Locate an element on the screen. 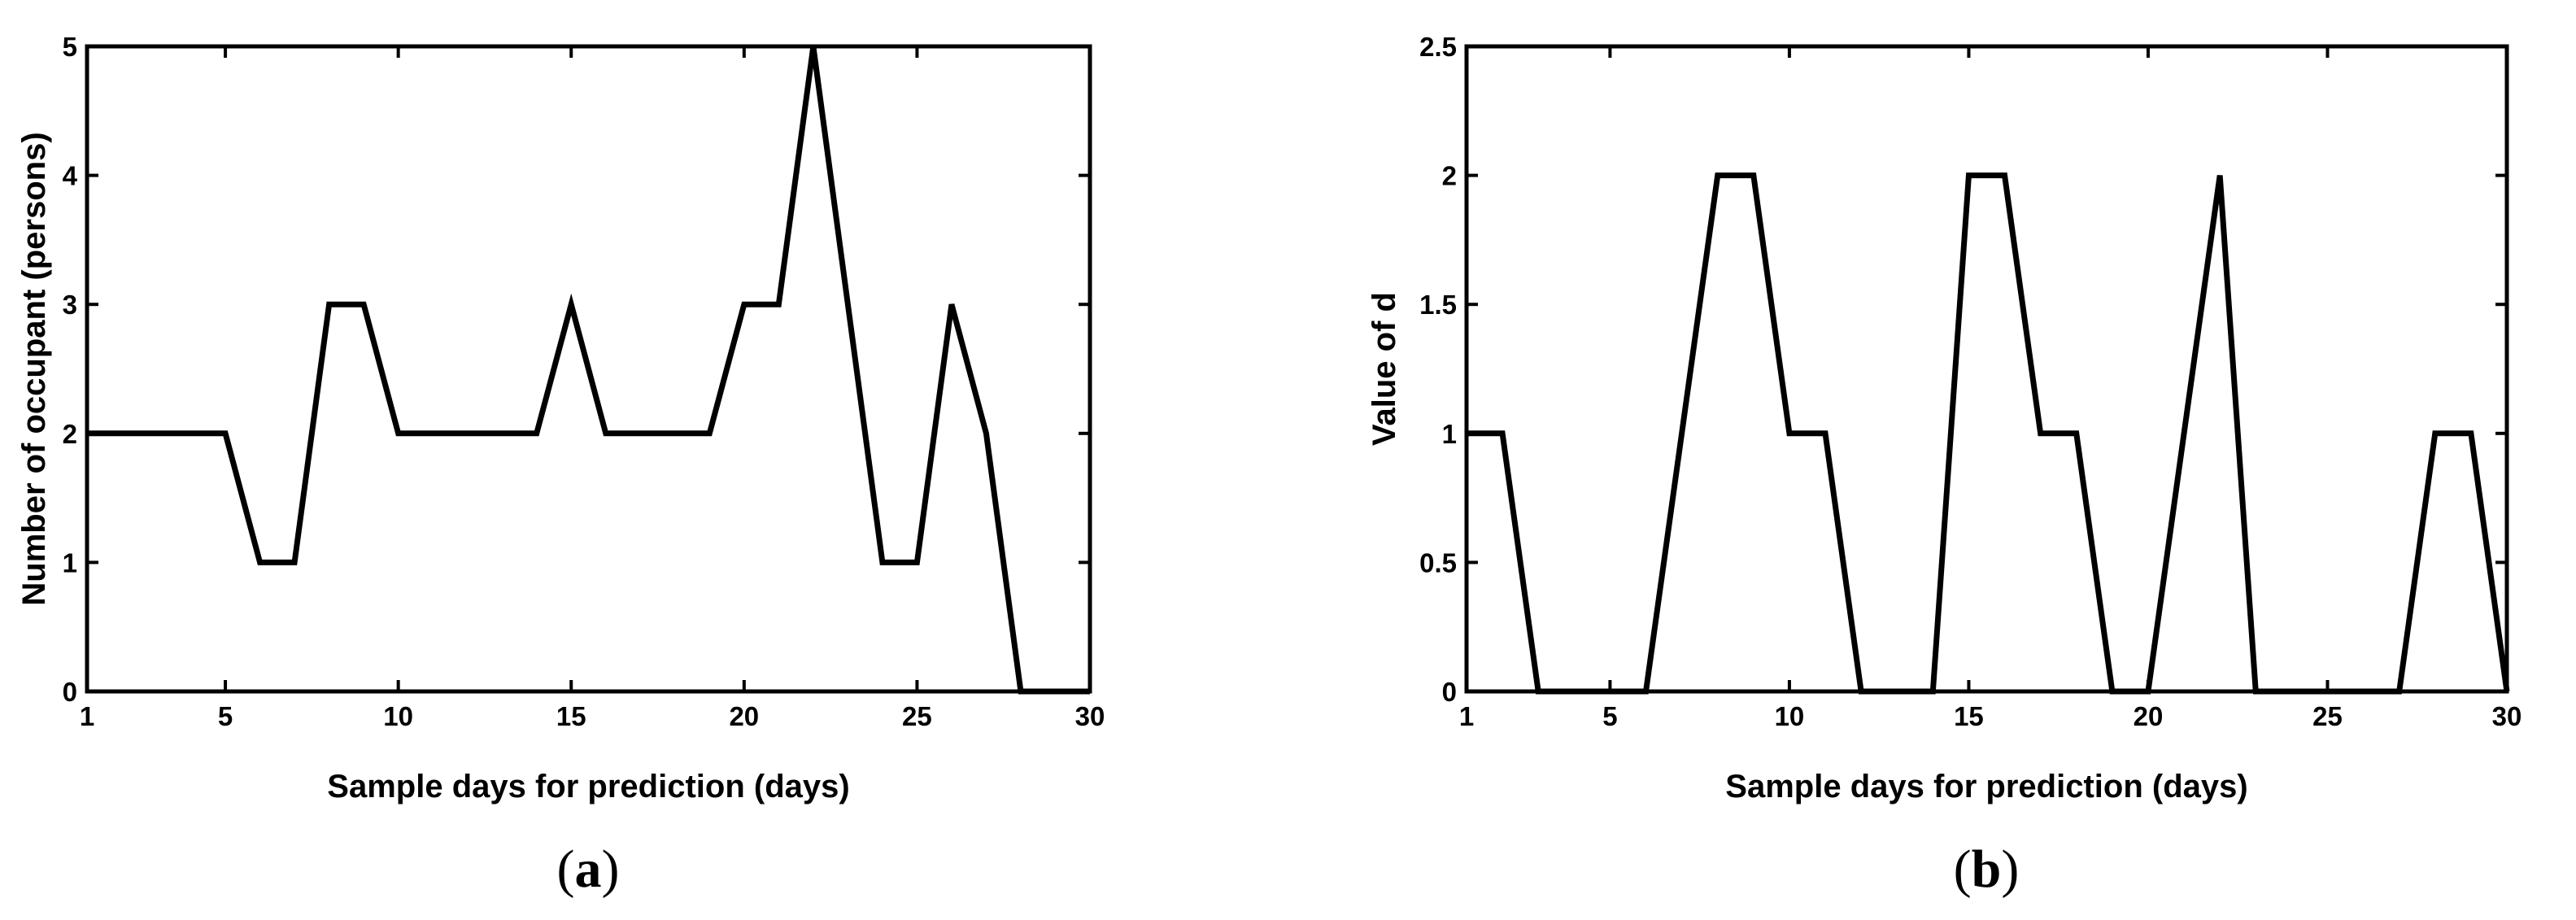 This screenshot has width=2576, height=920. y-tick-label: 1.5 is located at coordinates (1438, 305).